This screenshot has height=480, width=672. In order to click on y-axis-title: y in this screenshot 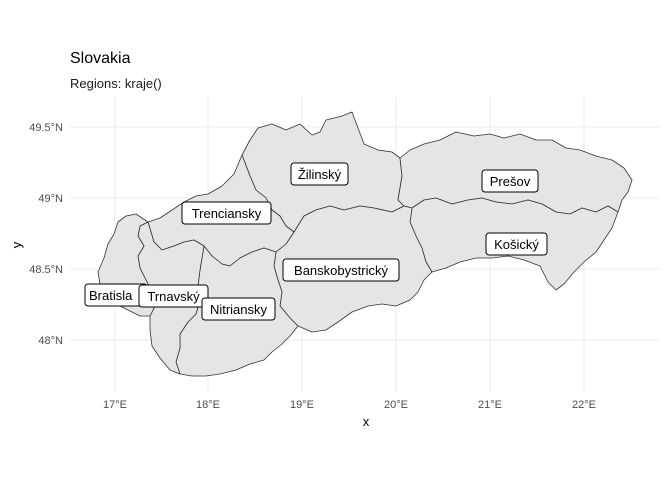, I will do `click(16, 244)`.